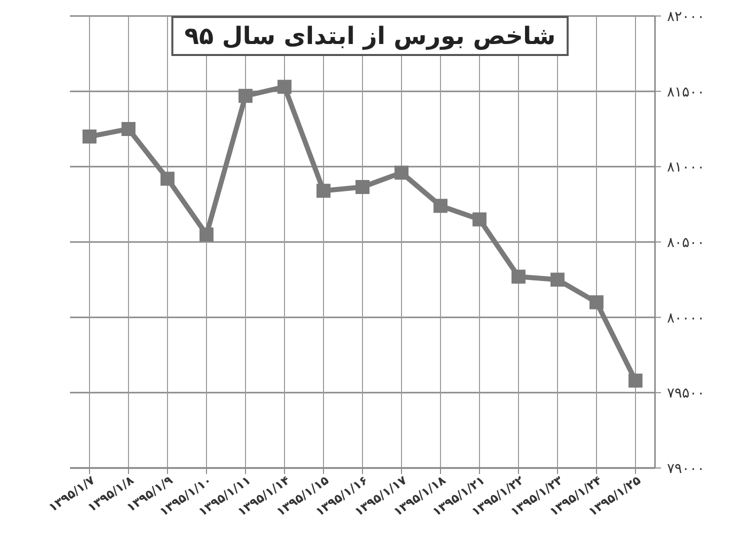 This screenshot has height=549, width=736. What do you see at coordinates (686, 318) in the screenshot?
I see `y-tick-label: ۸۰۰۰۰` at bounding box center [686, 318].